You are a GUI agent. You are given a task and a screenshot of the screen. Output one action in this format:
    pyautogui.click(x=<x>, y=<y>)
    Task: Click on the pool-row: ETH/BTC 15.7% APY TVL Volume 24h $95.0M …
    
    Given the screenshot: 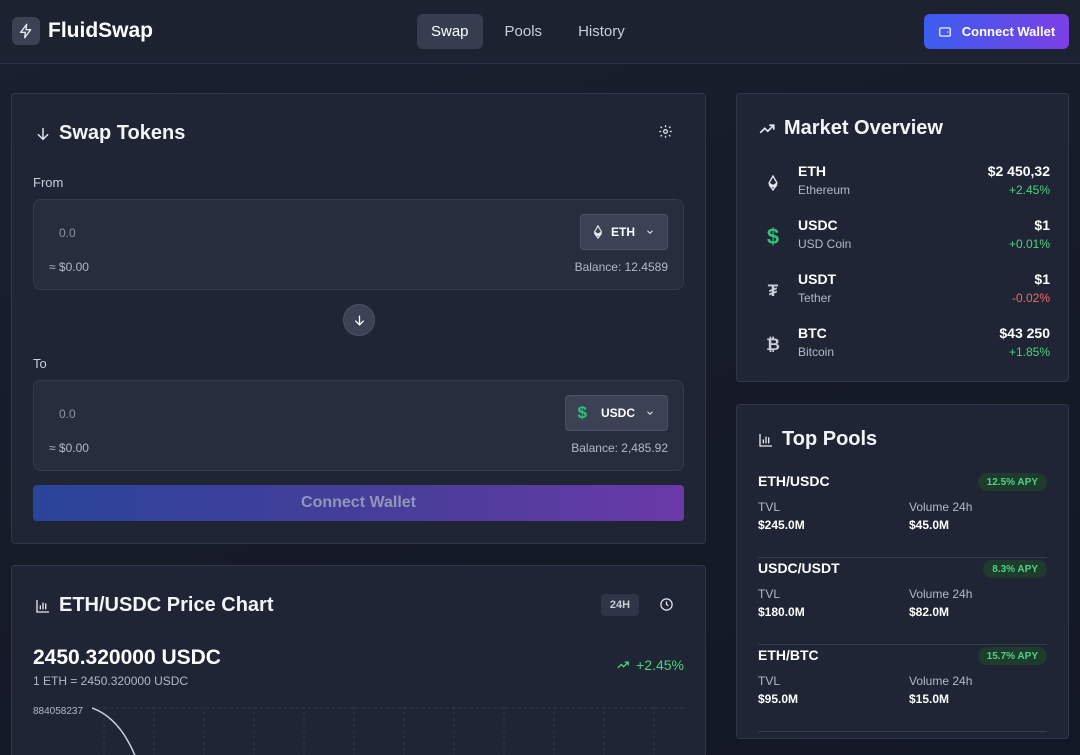 What is the action you would take?
    pyautogui.click(x=902, y=689)
    